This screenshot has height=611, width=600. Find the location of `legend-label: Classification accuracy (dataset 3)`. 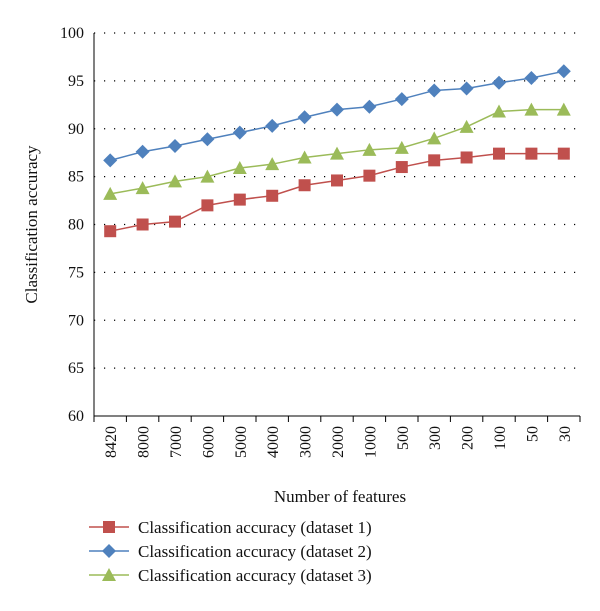

legend-label: Classification accuracy (dataset 3) is located at coordinates (255, 575).